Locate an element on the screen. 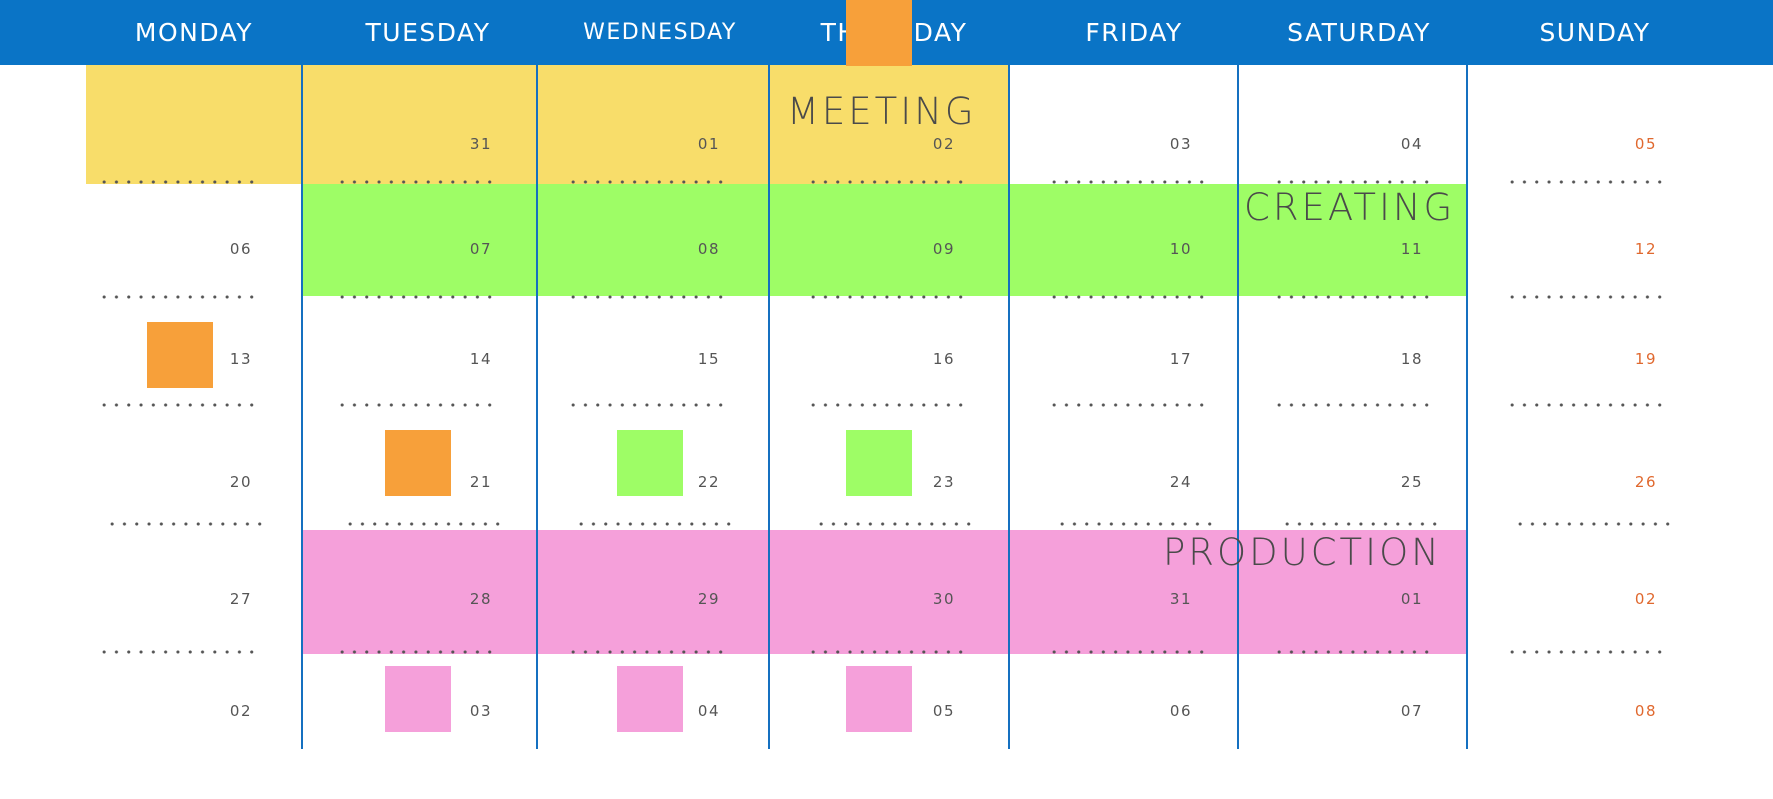  date-cell: 10 is located at coordinates (1180, 249).